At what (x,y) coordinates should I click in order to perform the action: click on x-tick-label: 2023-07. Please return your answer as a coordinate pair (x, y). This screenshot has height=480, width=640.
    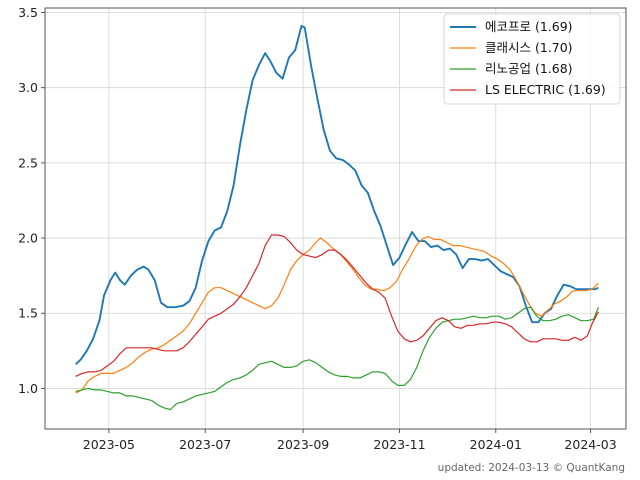
    Looking at the image, I should click on (205, 444).